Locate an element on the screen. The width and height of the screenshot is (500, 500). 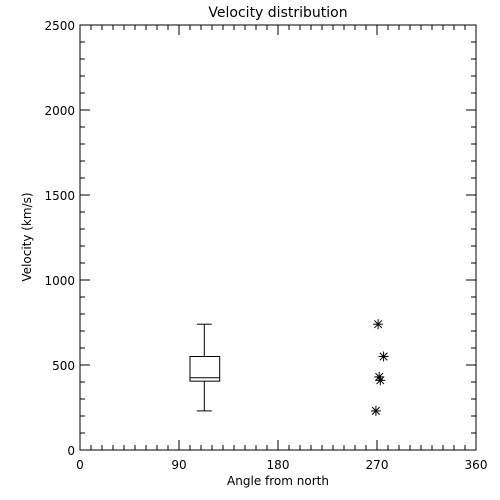
x-tick-label: 180 is located at coordinates (278, 465).